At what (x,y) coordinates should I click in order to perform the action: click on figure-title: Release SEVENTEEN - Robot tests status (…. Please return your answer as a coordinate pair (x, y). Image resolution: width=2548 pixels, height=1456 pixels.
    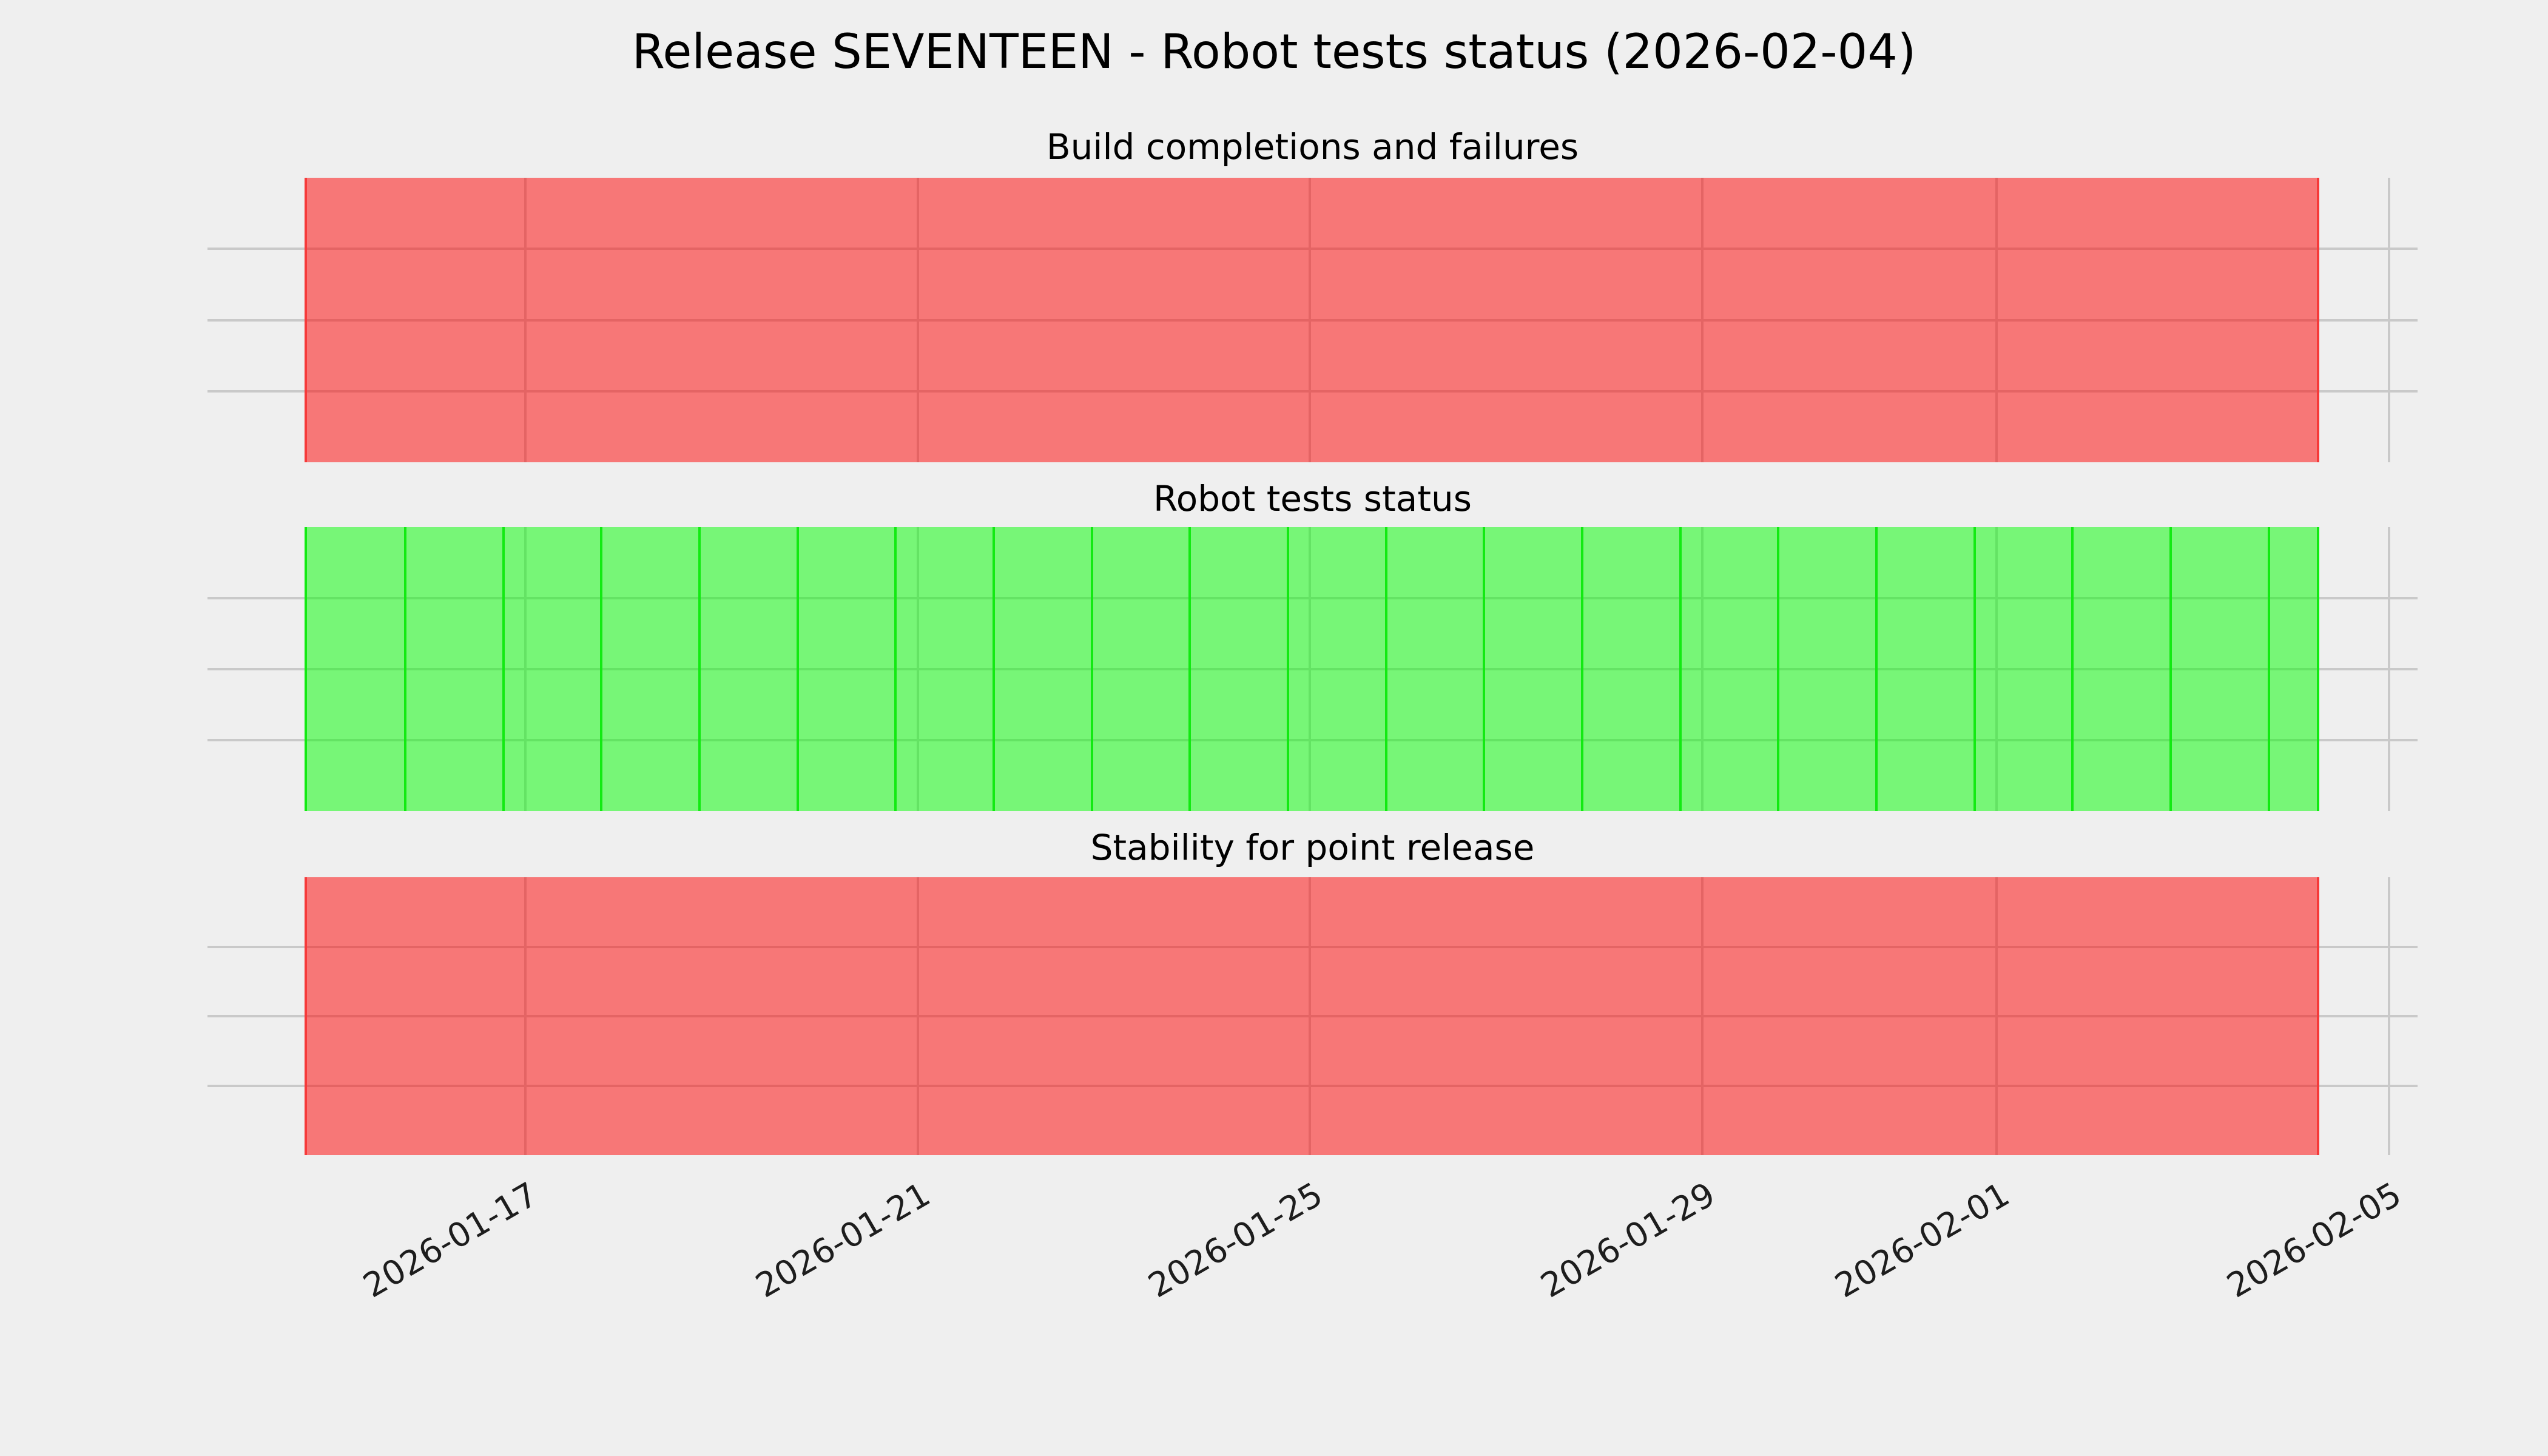
    Looking at the image, I should click on (1274, 52).